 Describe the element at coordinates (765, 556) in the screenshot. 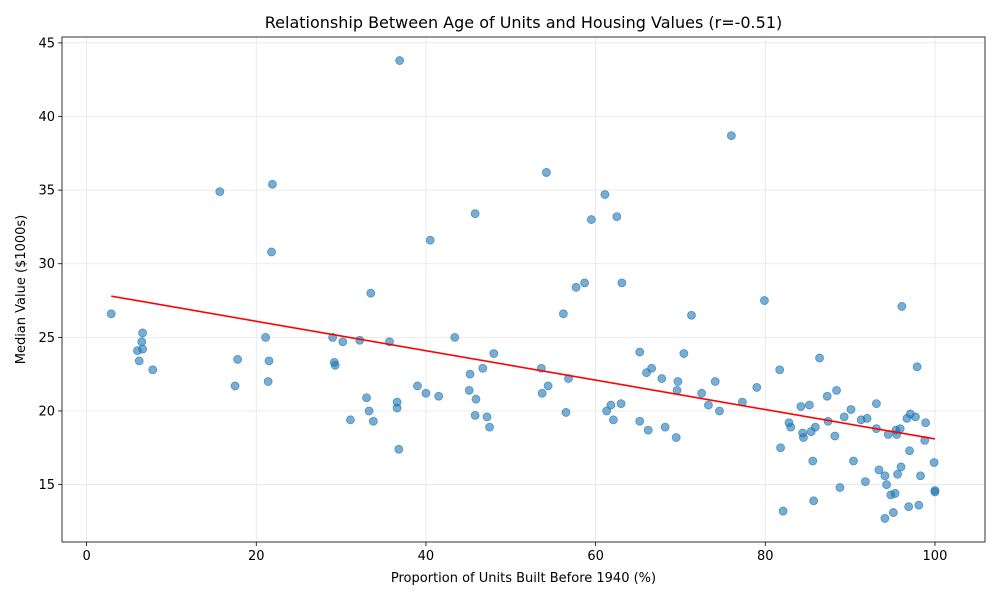

I see `x-tick-label: 80` at that location.